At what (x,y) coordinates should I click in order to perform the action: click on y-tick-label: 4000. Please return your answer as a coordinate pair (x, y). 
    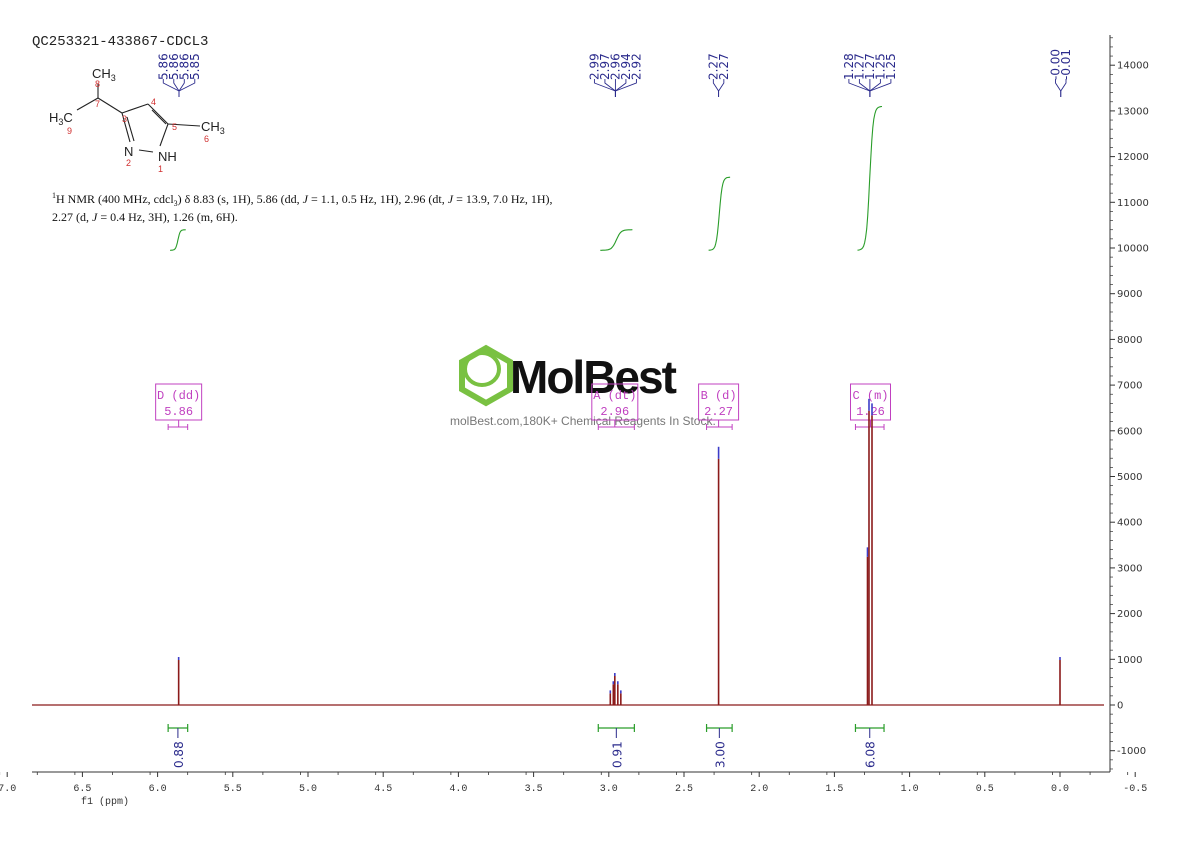
    Looking at the image, I should click on (1129, 523).